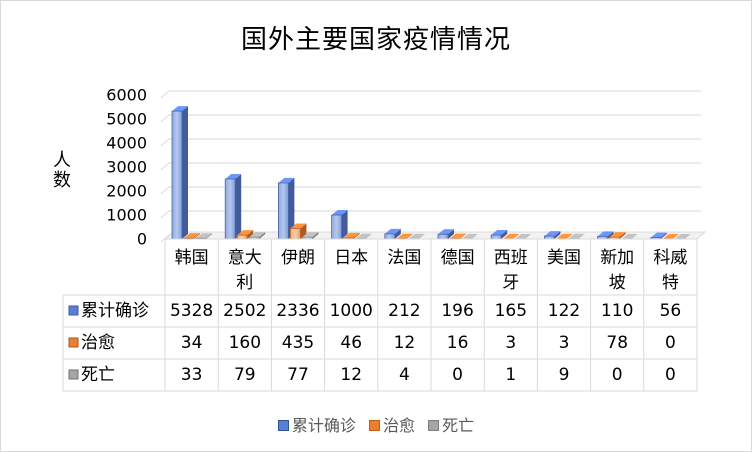 The image size is (752, 452). Describe the element at coordinates (298, 343) in the screenshot. I see `table-cell-recovered: 435` at that location.